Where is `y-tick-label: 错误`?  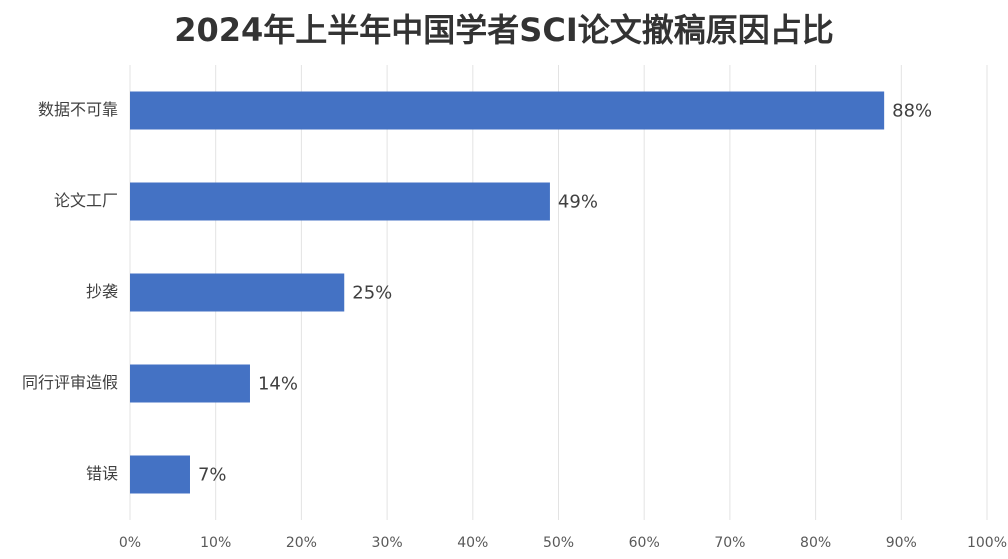
y-tick-label: 错误 is located at coordinates (102, 473).